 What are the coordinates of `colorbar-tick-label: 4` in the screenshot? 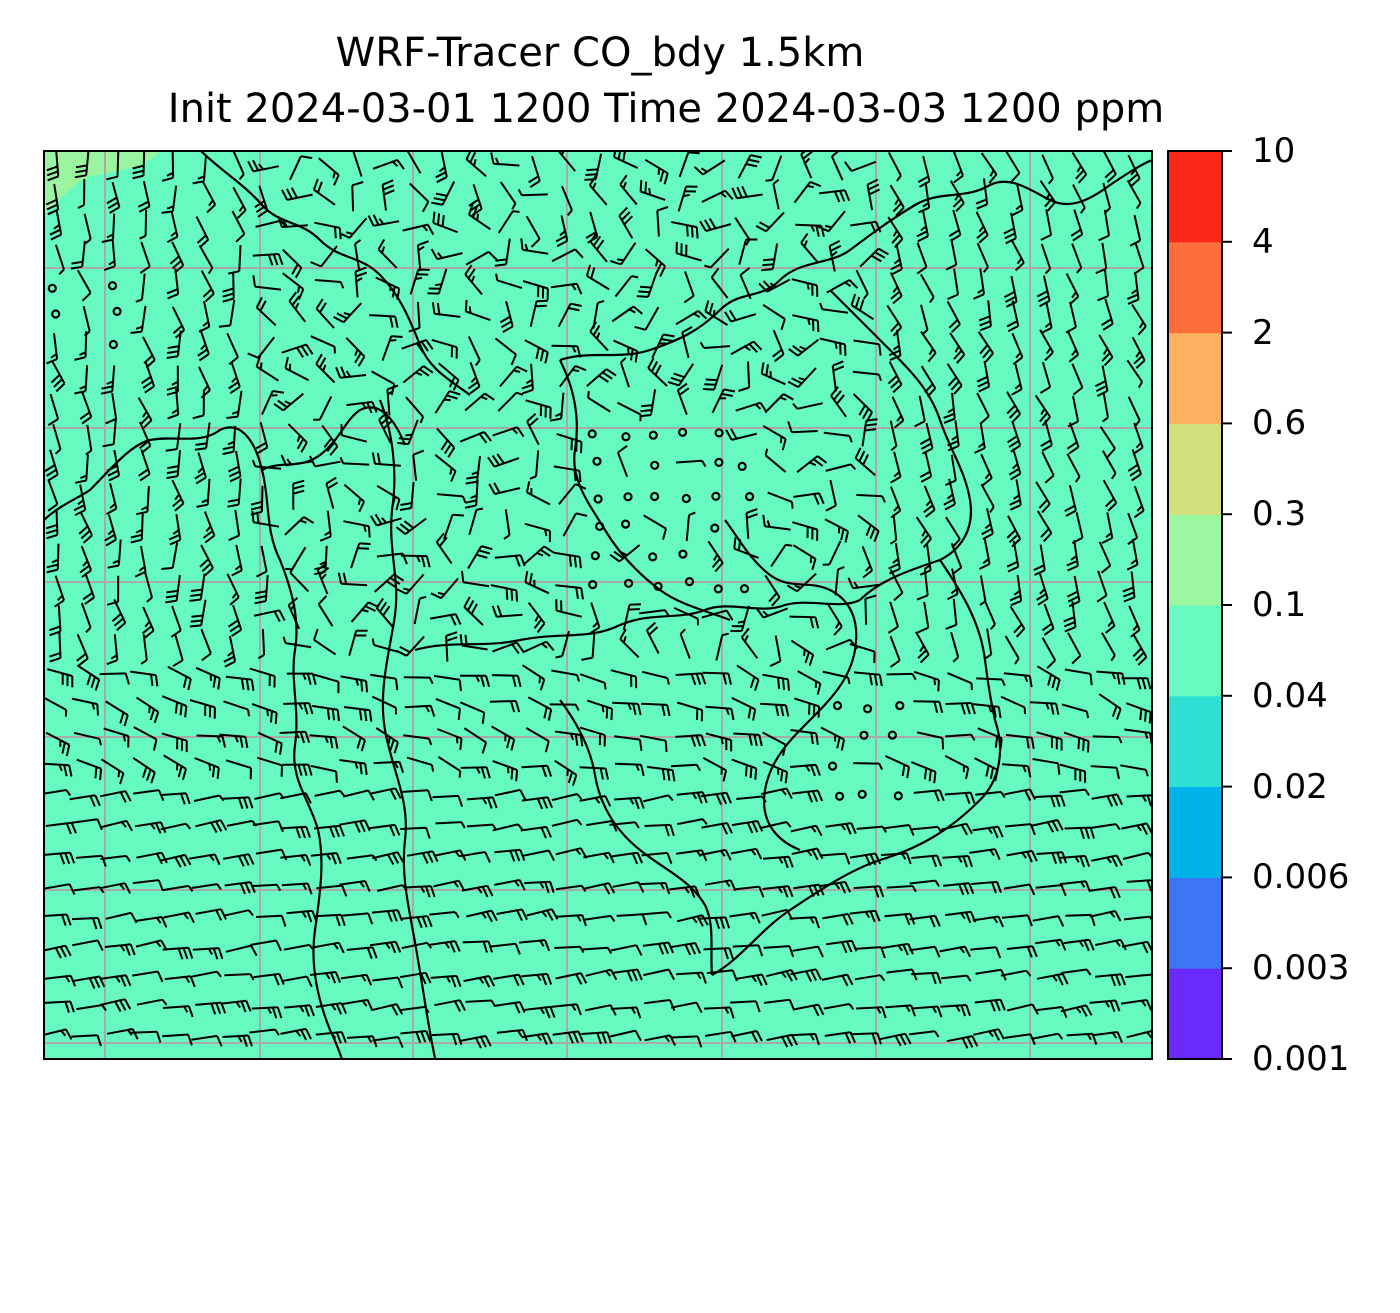 It's located at (1263, 241).